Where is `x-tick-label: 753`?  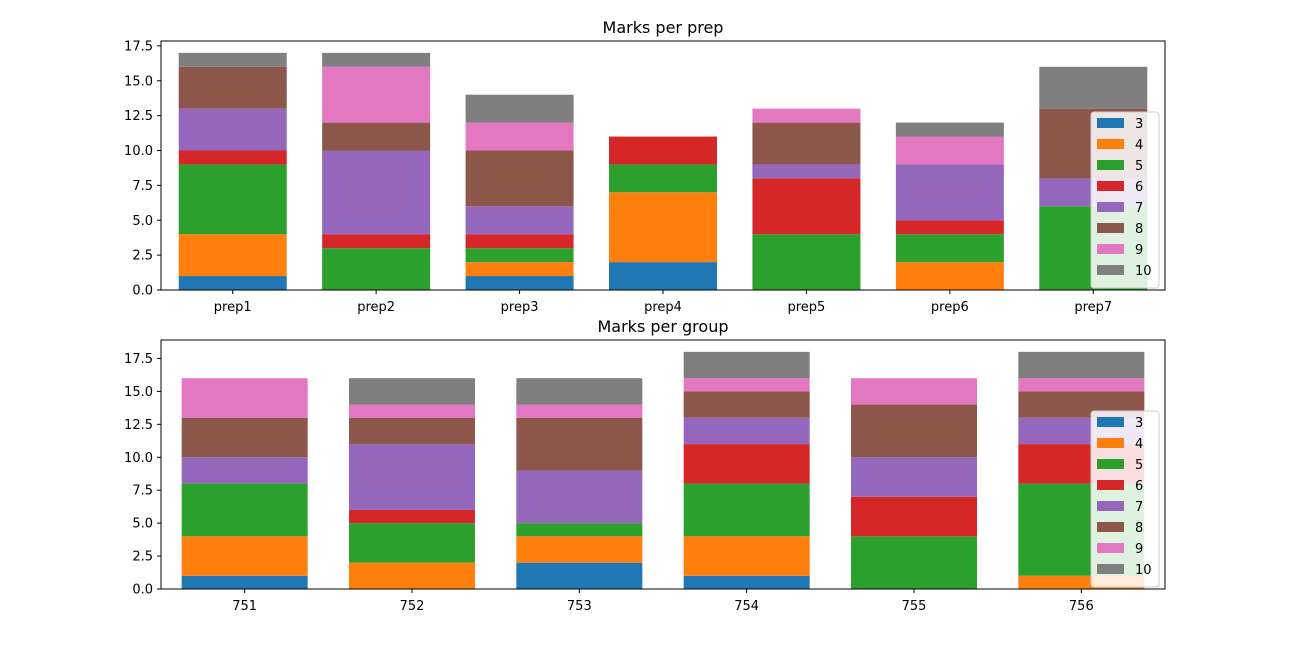 x-tick-label: 753 is located at coordinates (579, 606).